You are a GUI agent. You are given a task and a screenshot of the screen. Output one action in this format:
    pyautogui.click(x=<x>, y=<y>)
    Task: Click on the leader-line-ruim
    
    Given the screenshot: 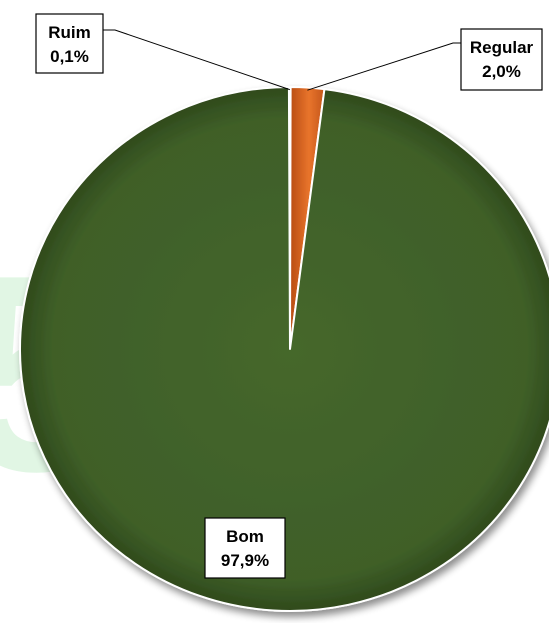 What is the action you would take?
    pyautogui.click(x=196, y=60)
    